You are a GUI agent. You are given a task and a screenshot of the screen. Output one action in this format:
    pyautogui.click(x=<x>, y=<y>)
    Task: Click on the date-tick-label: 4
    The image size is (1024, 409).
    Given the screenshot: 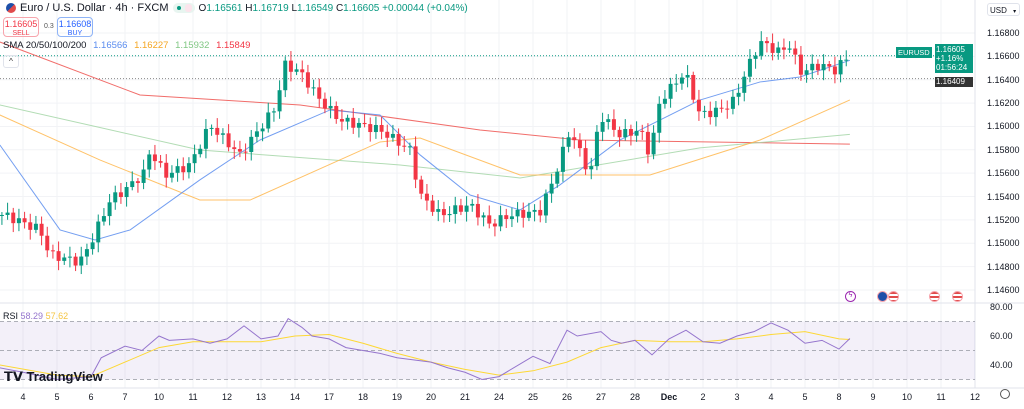 What is the action you would take?
    pyautogui.click(x=23, y=397)
    